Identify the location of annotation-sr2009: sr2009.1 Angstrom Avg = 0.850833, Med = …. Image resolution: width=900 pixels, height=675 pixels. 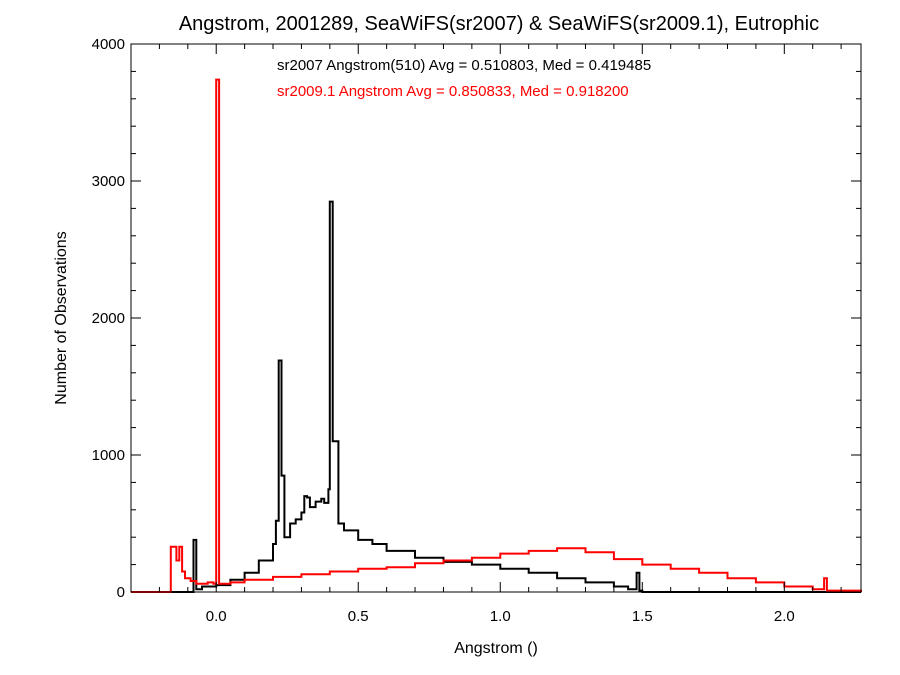
(453, 91).